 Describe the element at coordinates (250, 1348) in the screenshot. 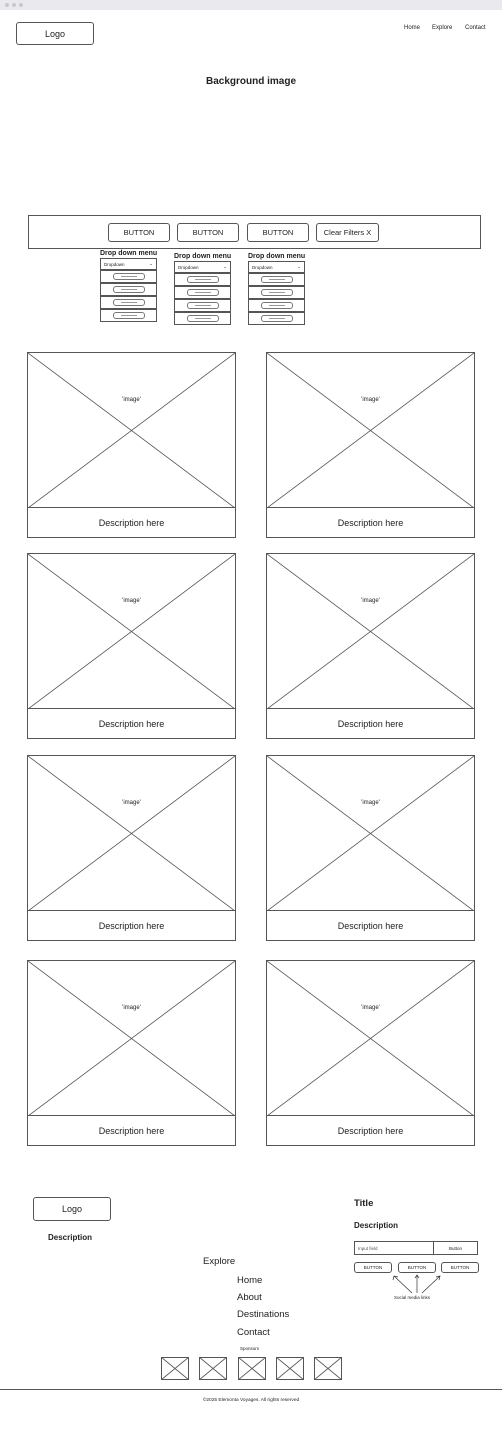

I see `sponsors-label: Sponsors` at that location.